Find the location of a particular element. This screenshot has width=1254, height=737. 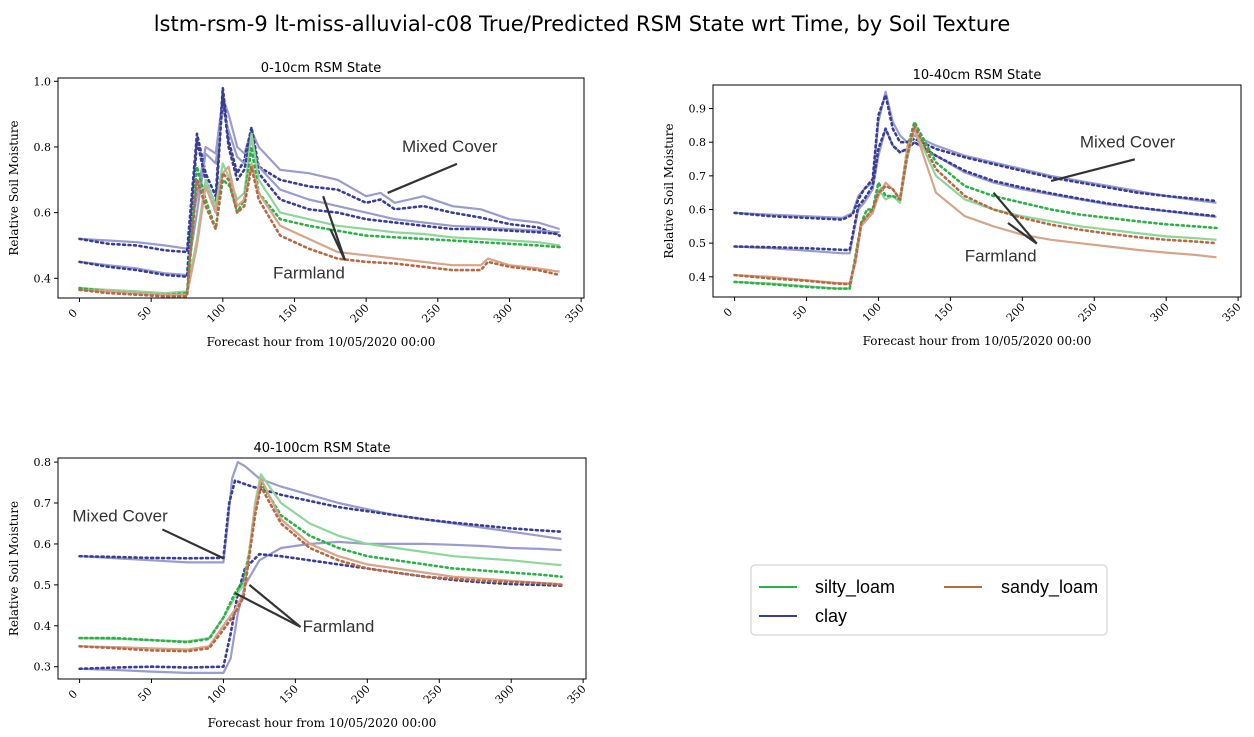

y-tick-label: 0.3 is located at coordinates (43, 667).